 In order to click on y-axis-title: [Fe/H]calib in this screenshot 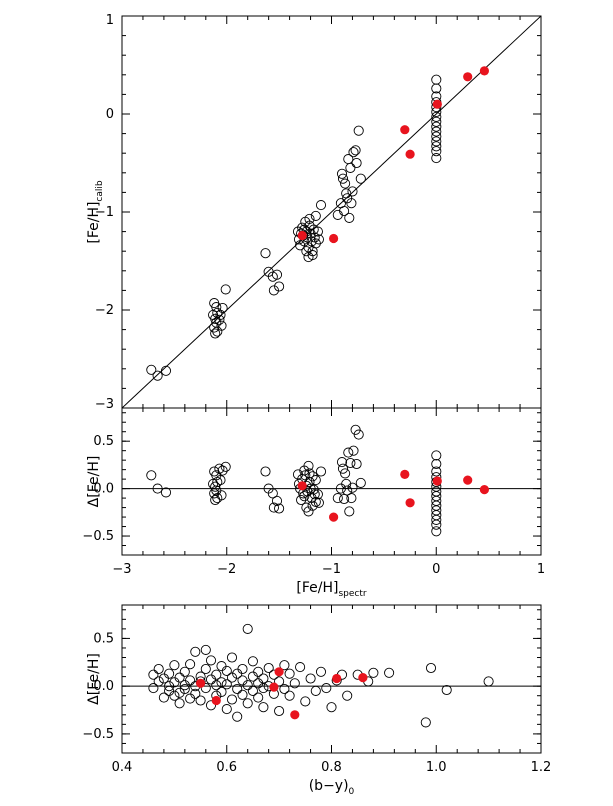, I will do `click(95, 212)`.